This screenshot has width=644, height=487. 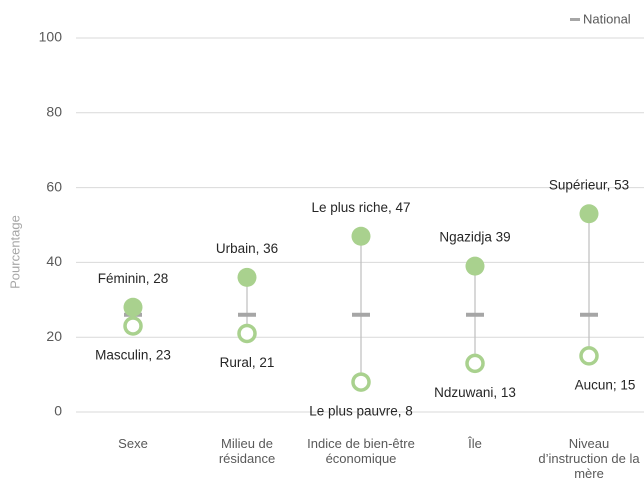 What do you see at coordinates (247, 248) in the screenshot?
I see `data-label: Urbain, 36` at bounding box center [247, 248].